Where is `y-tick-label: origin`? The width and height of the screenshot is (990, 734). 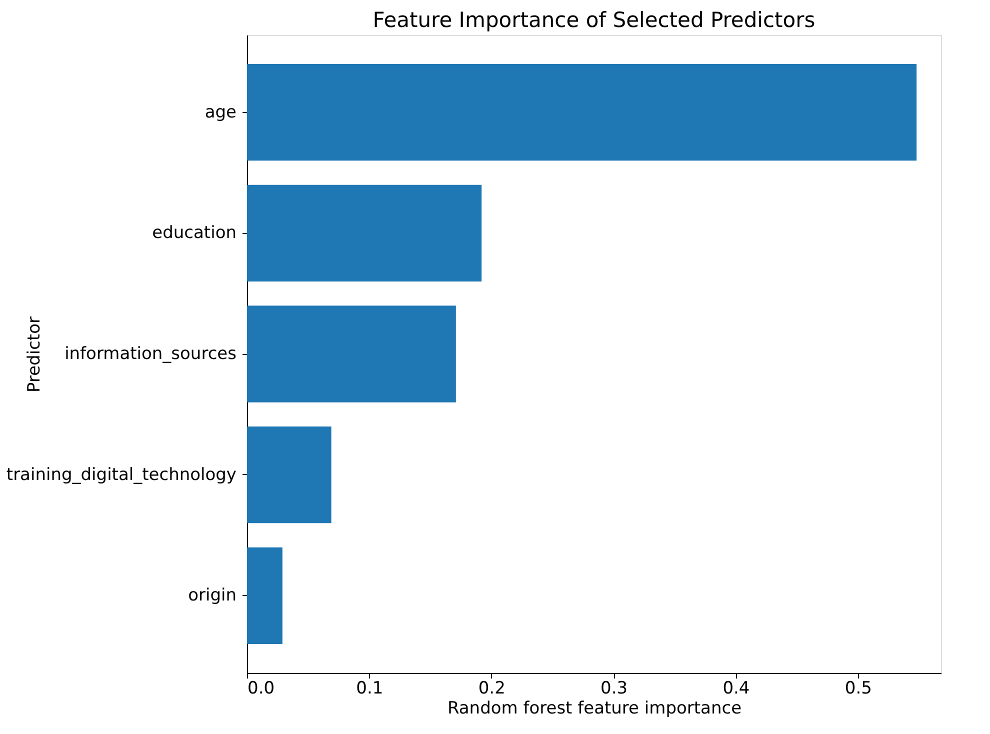
y-tick-label: origin is located at coordinates (212, 596).